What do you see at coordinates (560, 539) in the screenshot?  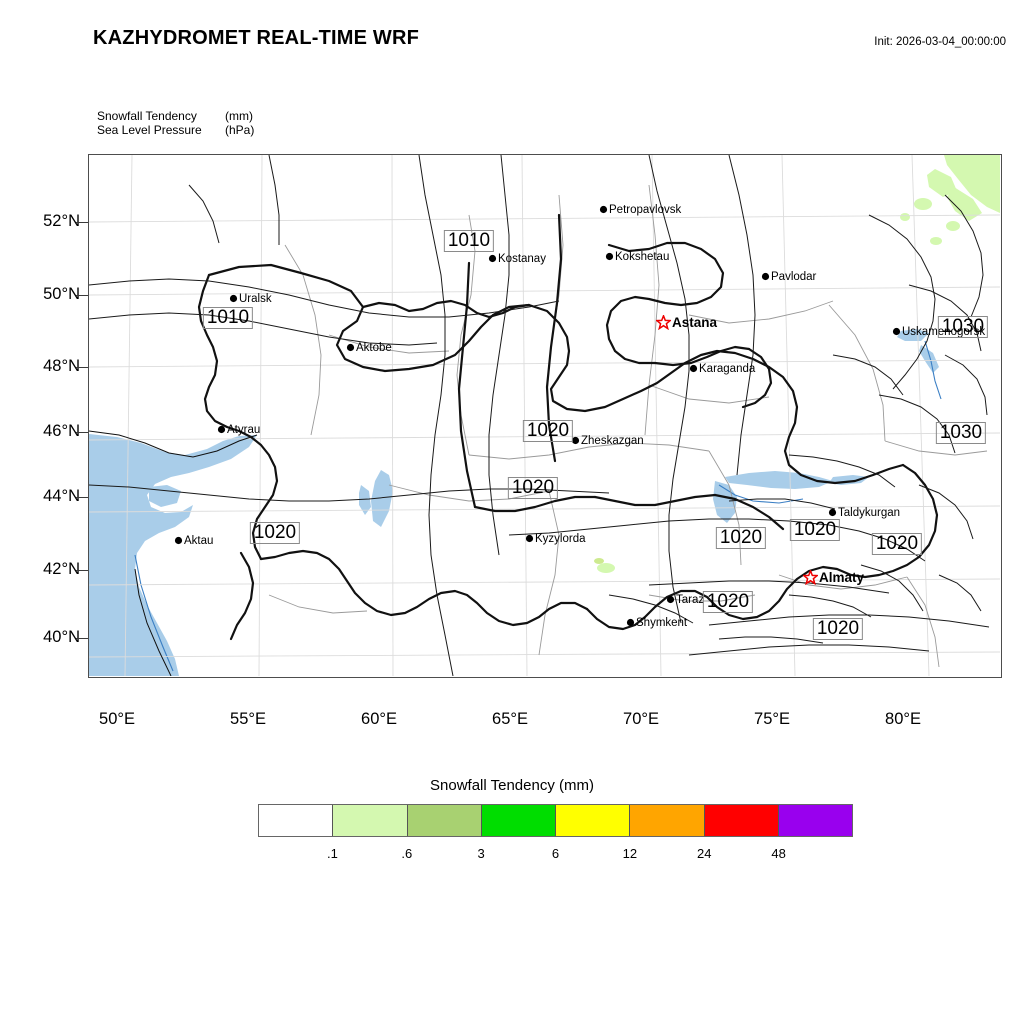 I see `city-label: Kyzylorda` at bounding box center [560, 539].